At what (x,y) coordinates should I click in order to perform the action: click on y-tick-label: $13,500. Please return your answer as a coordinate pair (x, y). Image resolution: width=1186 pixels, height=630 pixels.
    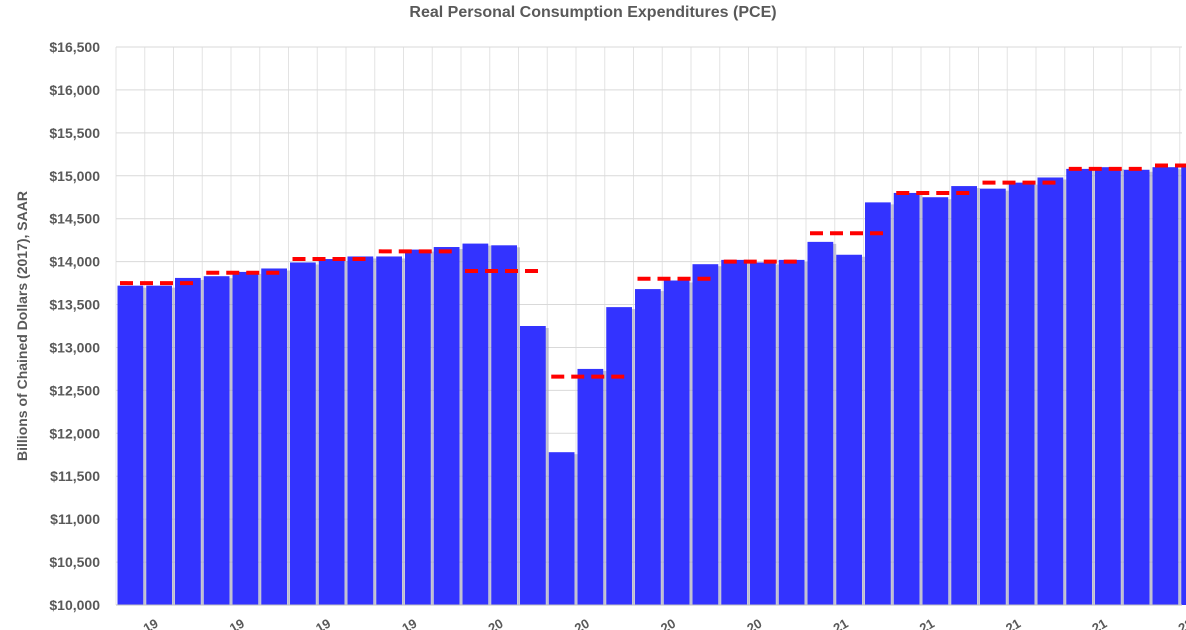
    Looking at the image, I should click on (74, 305).